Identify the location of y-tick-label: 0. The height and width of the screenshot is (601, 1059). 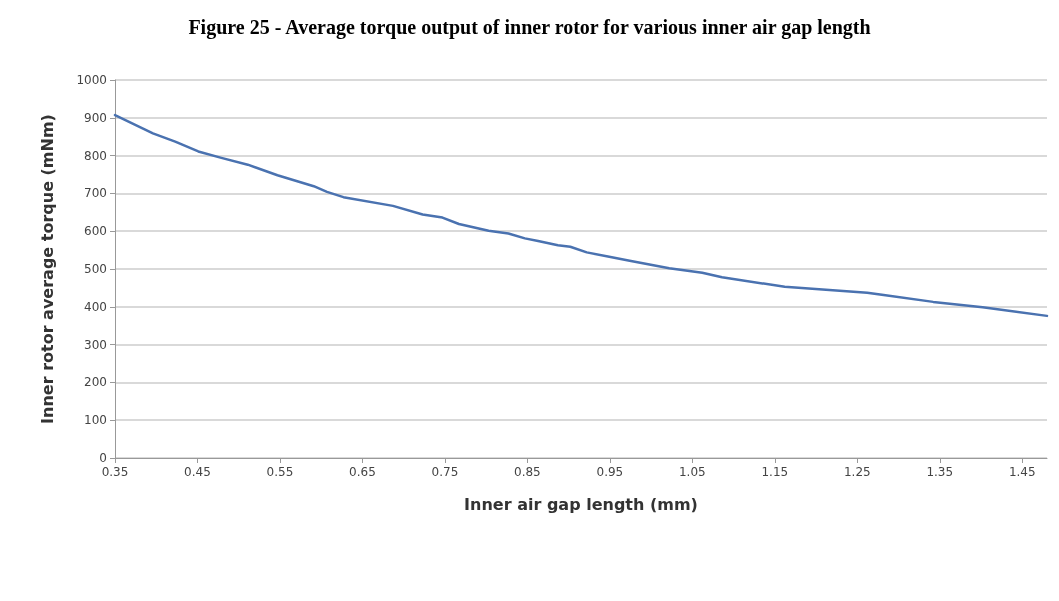
(103, 458).